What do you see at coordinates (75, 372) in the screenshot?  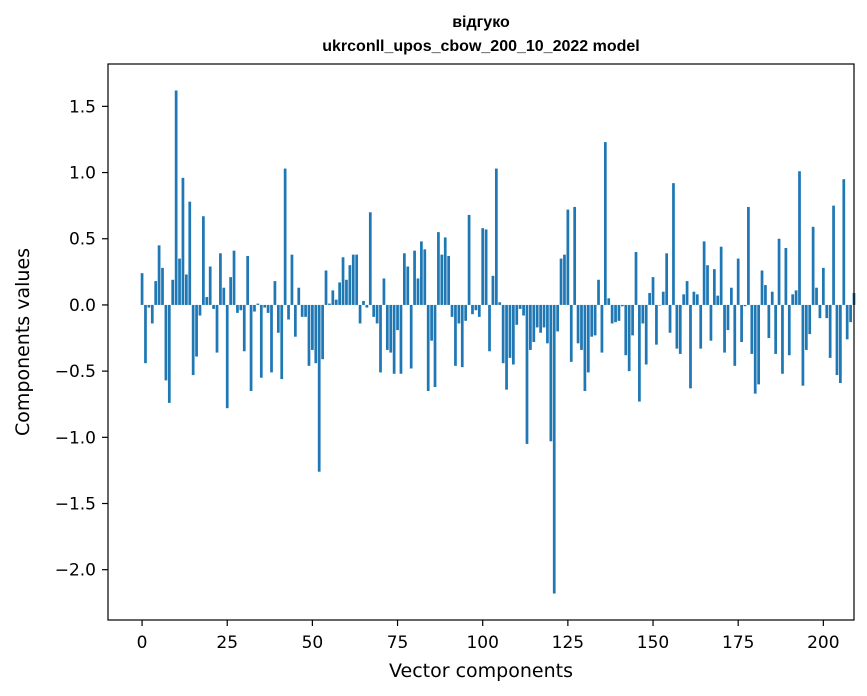 I see `y-tick-label: −0.5` at bounding box center [75, 372].